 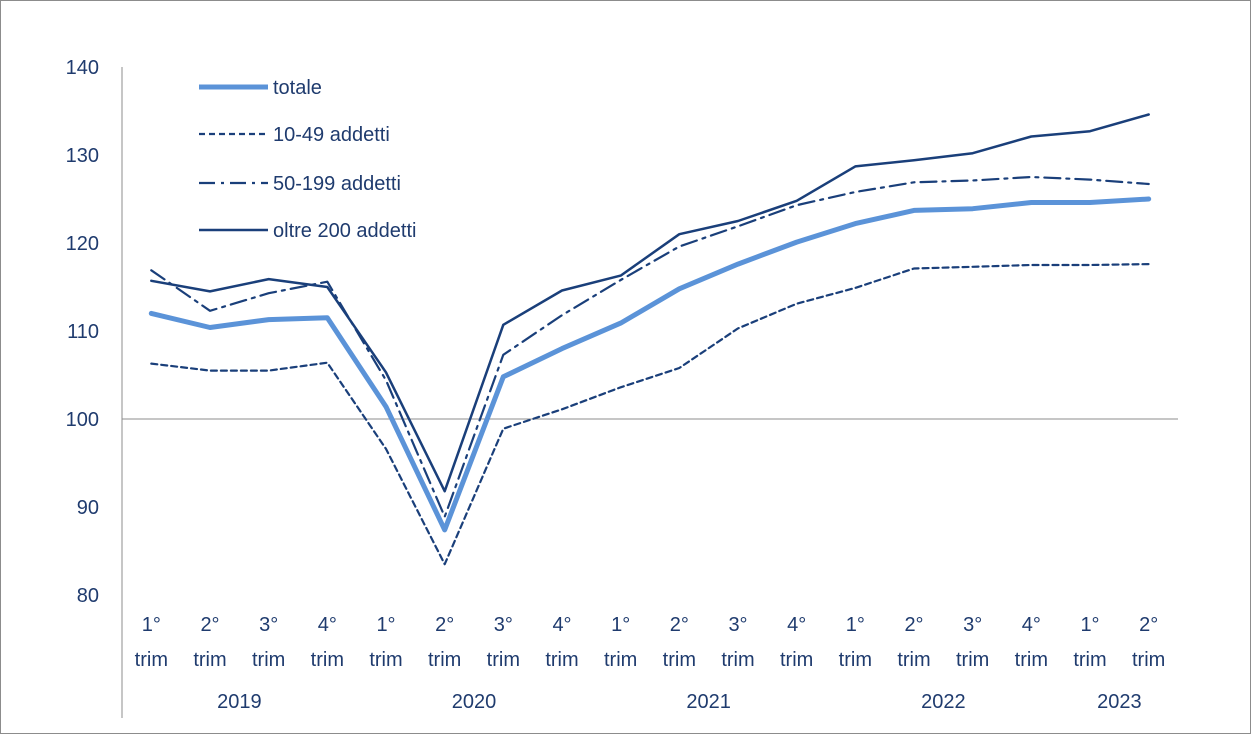 I want to click on x-group-year: 2019, so click(x=239, y=702).